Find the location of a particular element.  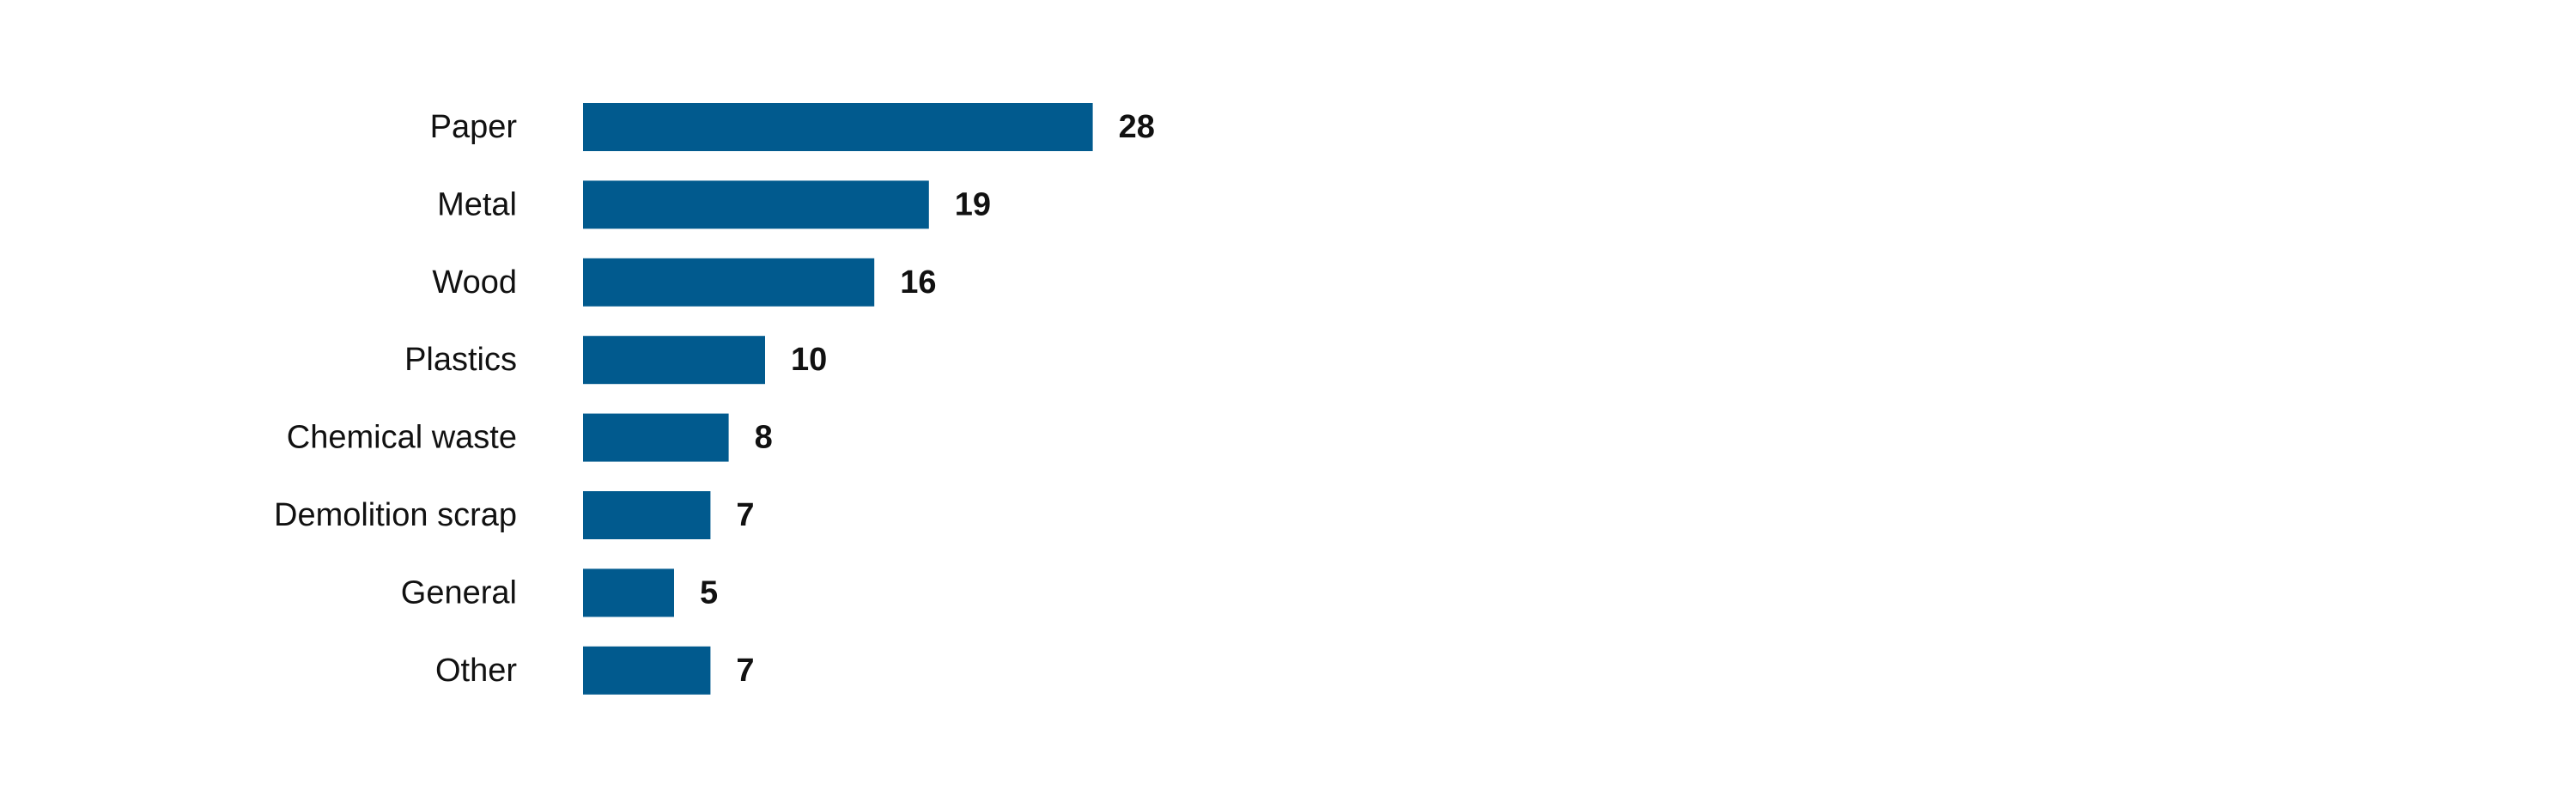

category-label: Other is located at coordinates (476, 671).